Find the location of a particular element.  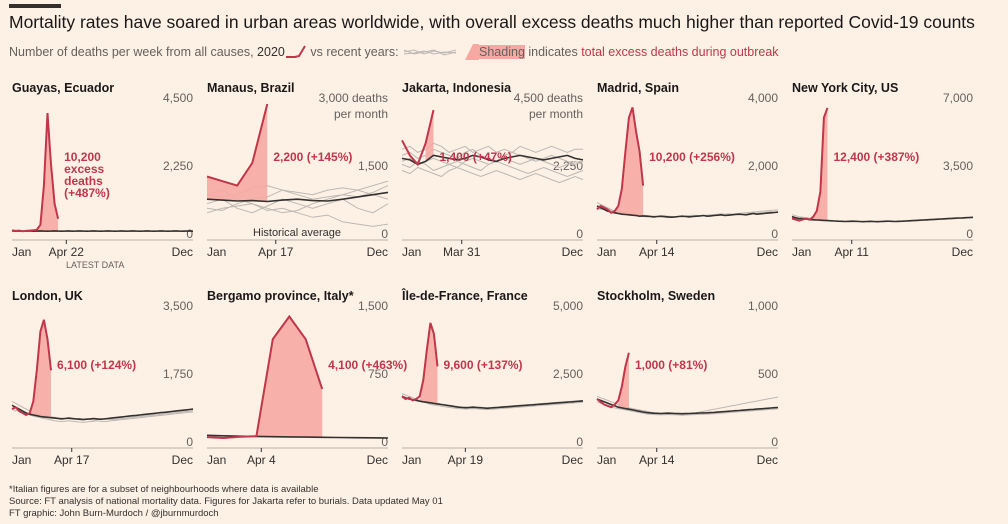

panel-7-annotation-0: 9,600 (+137%) is located at coordinates (482, 365).